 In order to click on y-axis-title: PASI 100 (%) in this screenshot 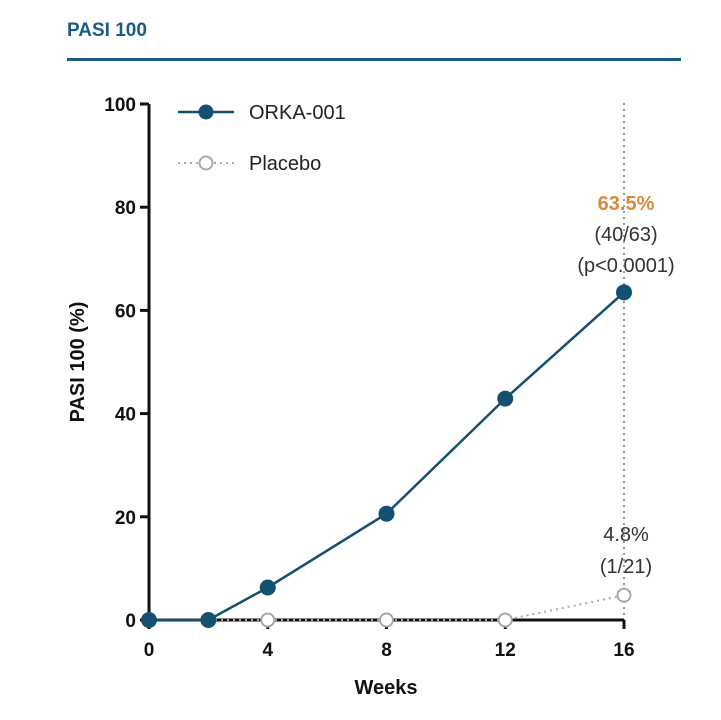, I will do `click(78, 362)`.